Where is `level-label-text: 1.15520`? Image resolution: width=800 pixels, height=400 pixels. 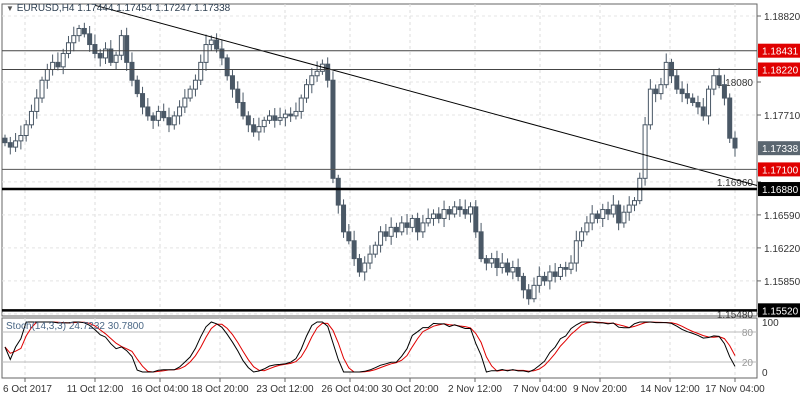
level-label-text: 1.15520 is located at coordinates (780, 311).